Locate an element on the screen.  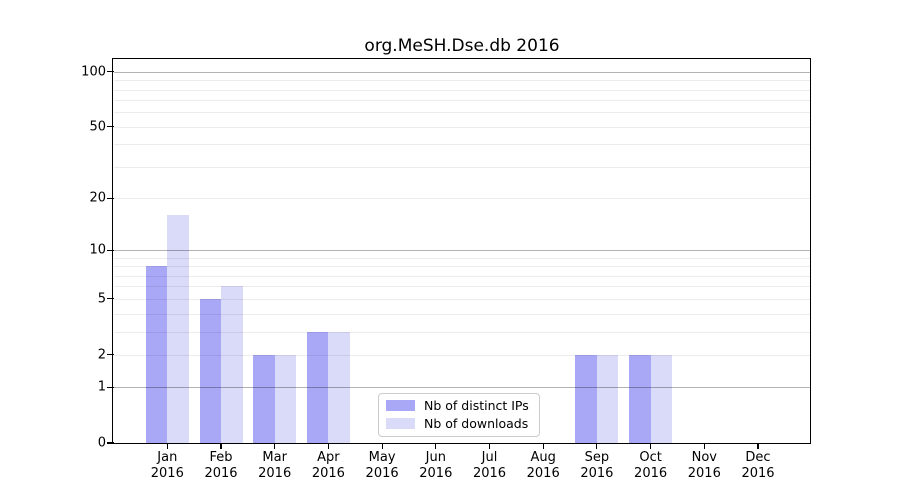
x-tick-year-nov: 2016 is located at coordinates (704, 473).